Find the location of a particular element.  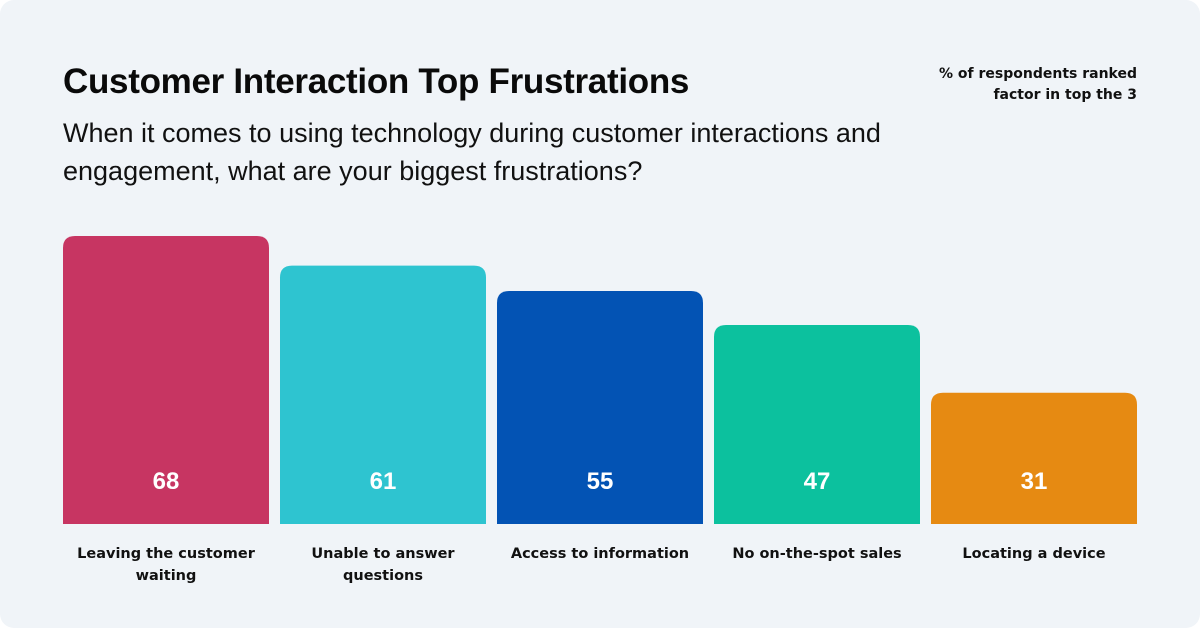

bar-value-label: 68 is located at coordinates (166, 481).